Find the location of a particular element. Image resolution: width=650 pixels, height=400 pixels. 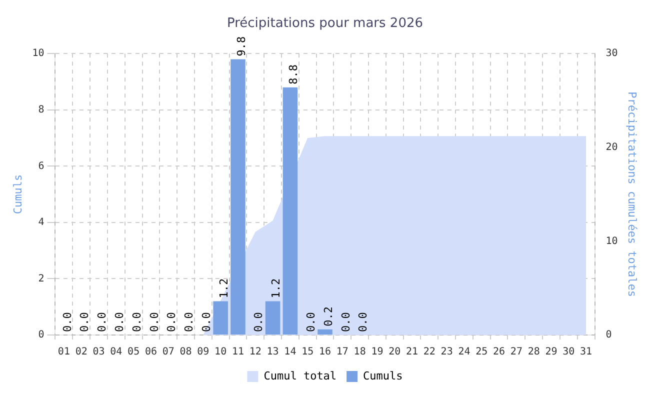

y-tick-label: 8 is located at coordinates (41, 110).